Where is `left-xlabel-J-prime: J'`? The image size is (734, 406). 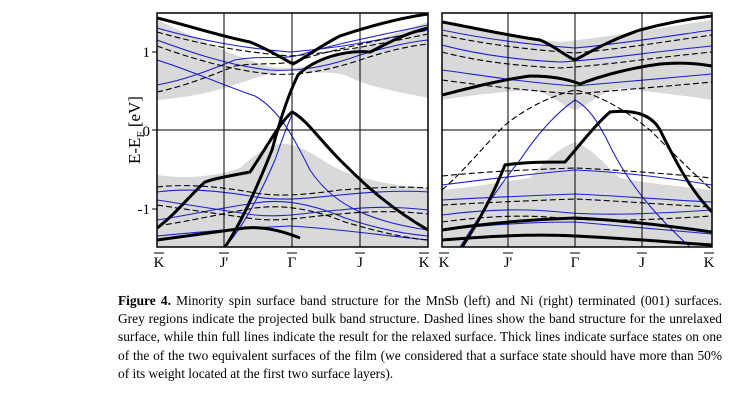
left-xlabel-J-prime: J' is located at coordinates (224, 263).